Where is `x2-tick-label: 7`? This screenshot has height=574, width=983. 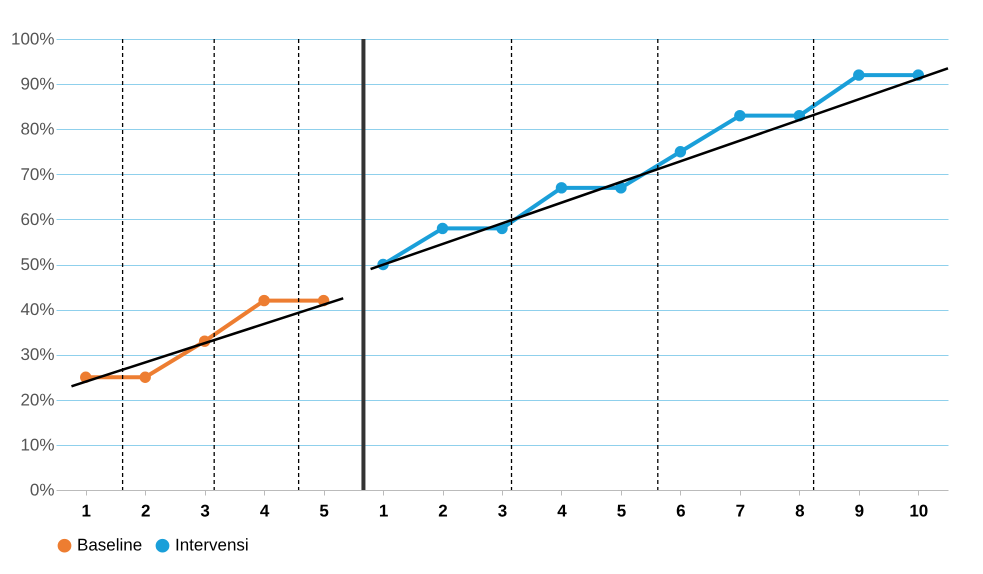 x2-tick-label: 7 is located at coordinates (741, 511).